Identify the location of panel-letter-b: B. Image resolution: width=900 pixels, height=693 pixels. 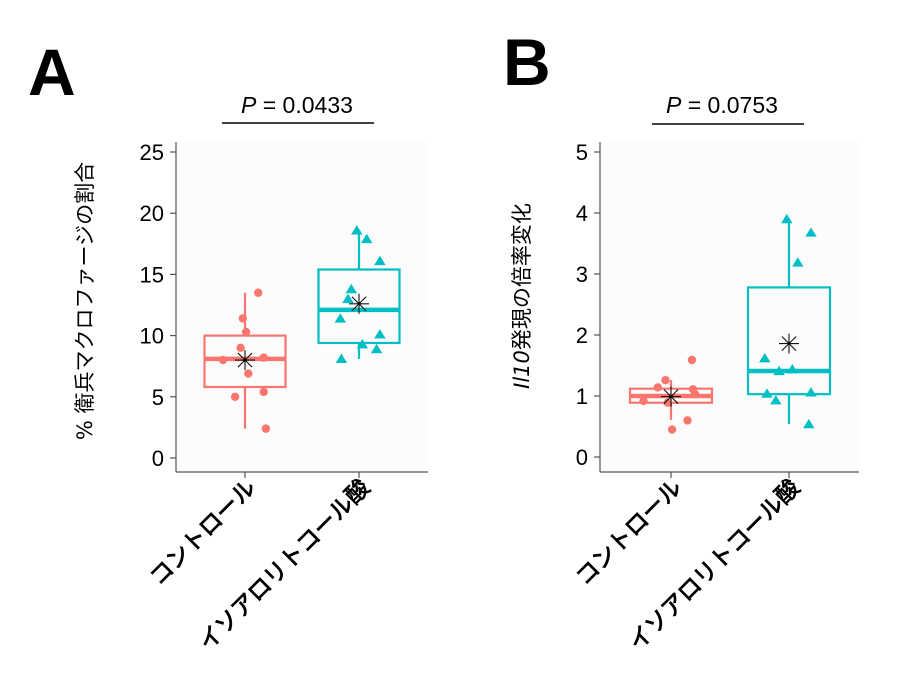
(527, 62).